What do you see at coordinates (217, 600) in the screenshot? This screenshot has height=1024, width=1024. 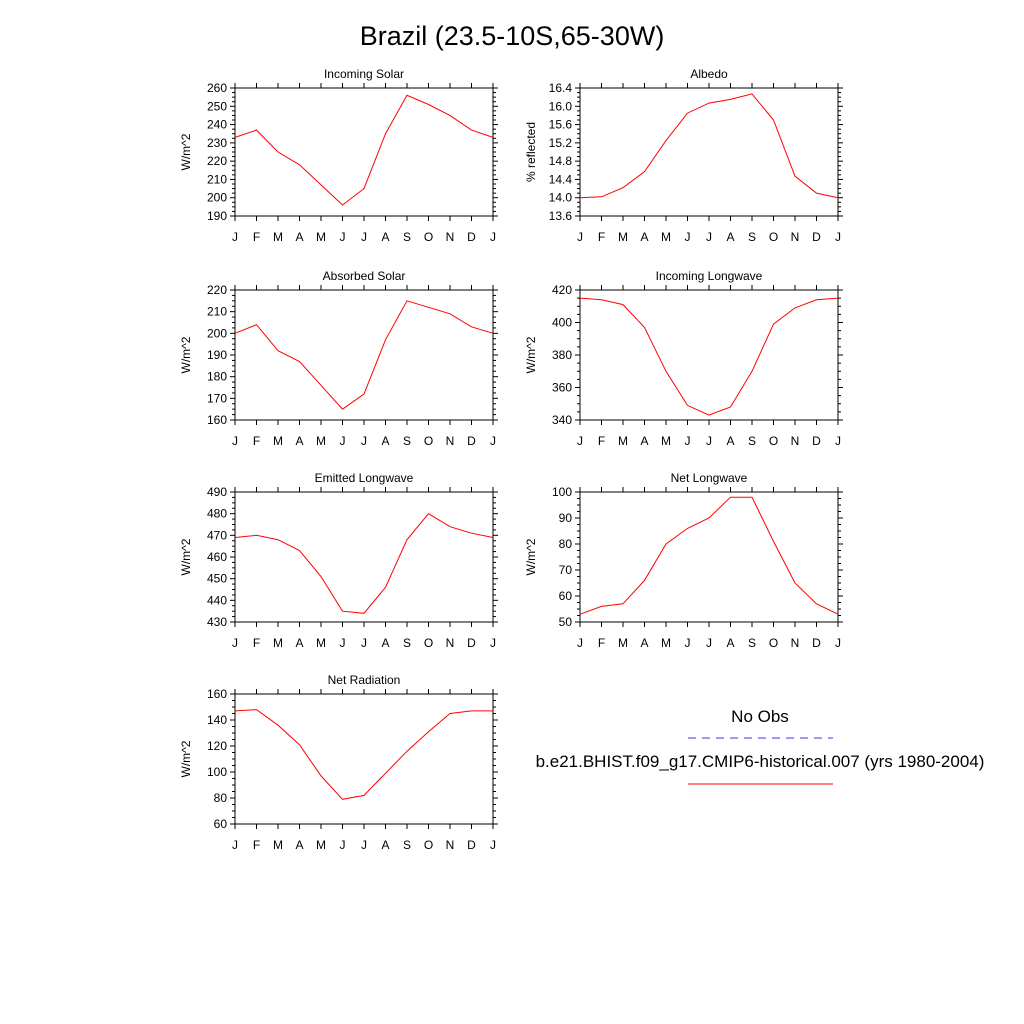 I see `y-tick-label: 440` at bounding box center [217, 600].